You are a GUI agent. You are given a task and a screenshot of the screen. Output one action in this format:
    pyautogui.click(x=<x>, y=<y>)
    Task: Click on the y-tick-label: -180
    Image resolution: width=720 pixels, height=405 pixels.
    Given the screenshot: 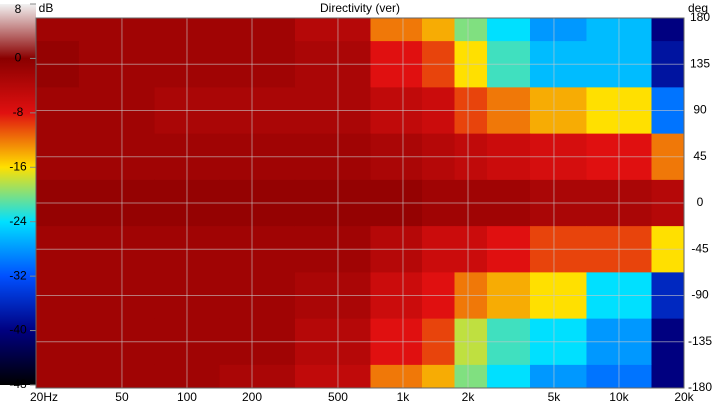 What is the action you would take?
    pyautogui.click(x=700, y=387)
    